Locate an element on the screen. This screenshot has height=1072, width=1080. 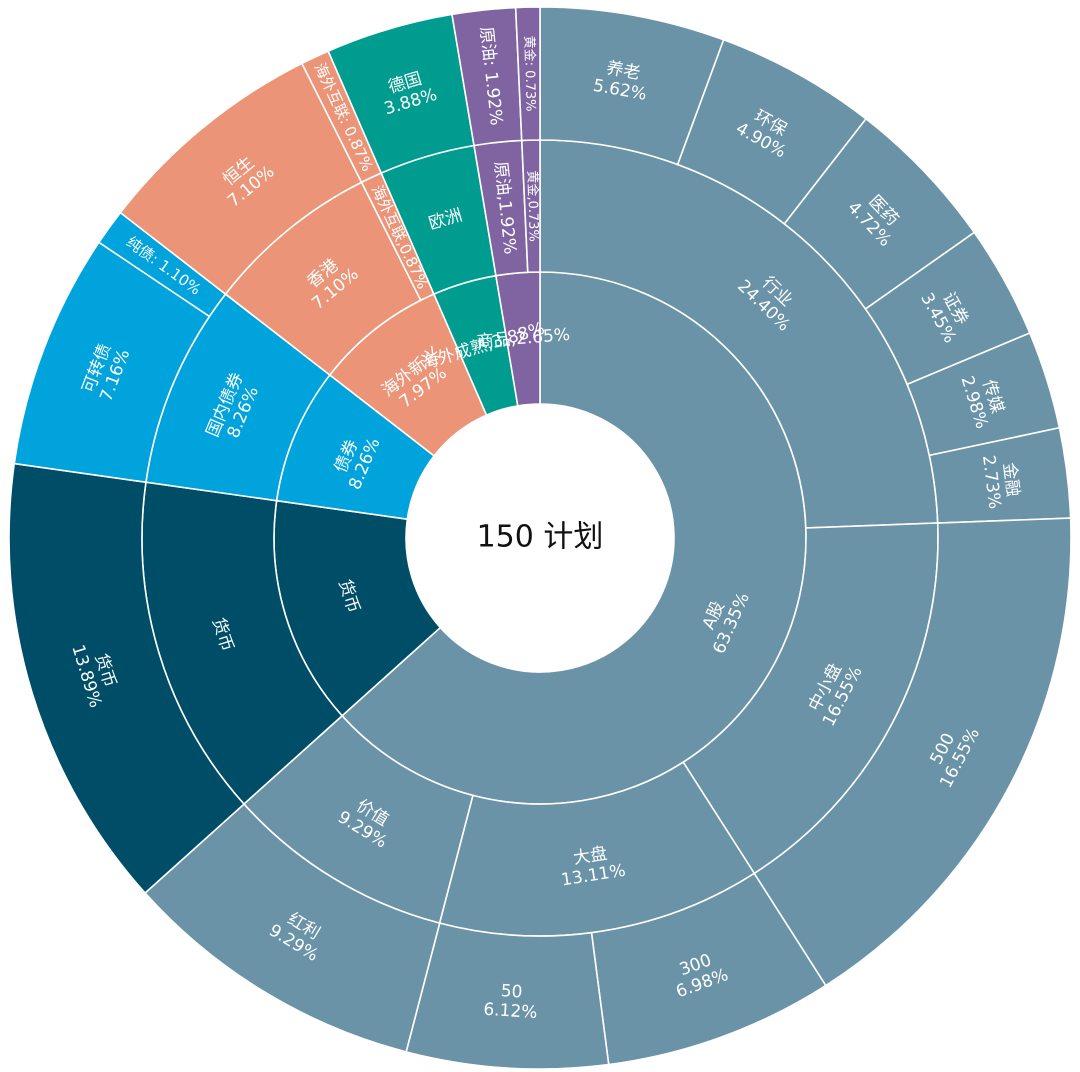
chart-title: 150 计划 is located at coordinates (540, 537).